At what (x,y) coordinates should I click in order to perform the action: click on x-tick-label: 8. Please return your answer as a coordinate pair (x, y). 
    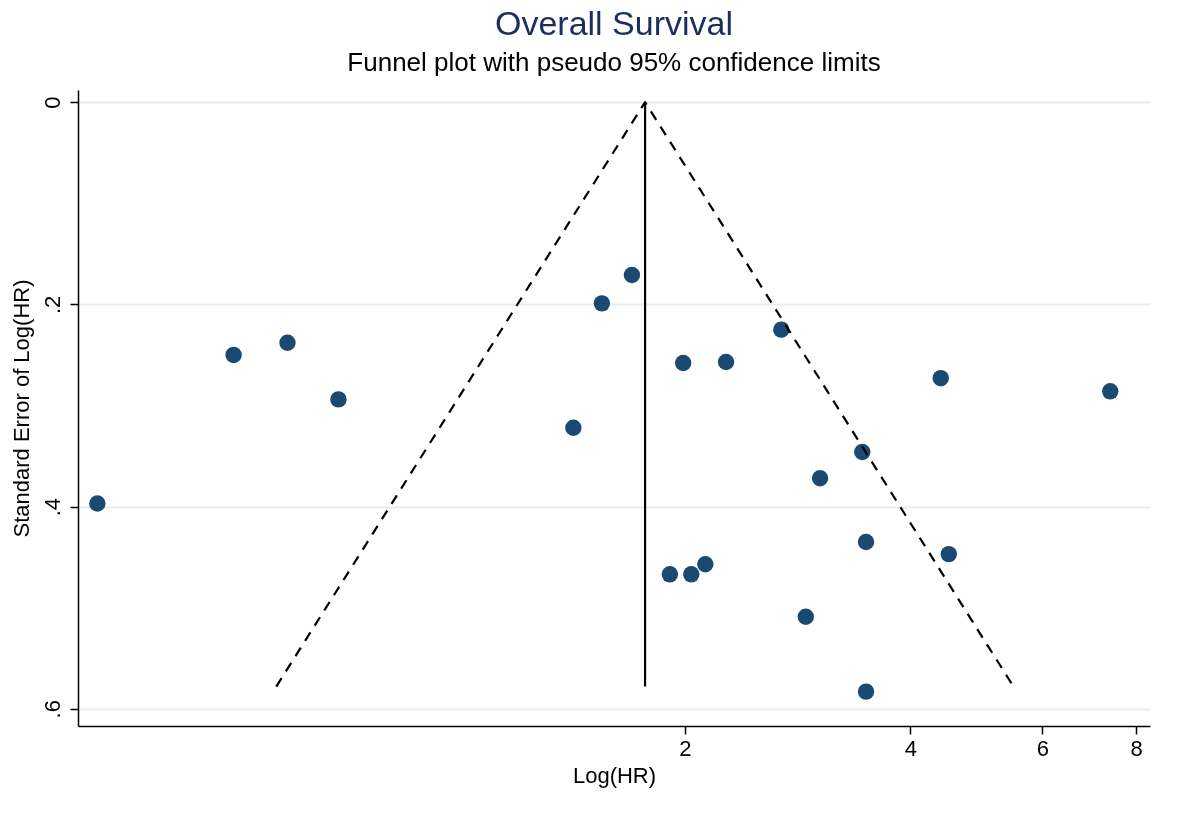
    Looking at the image, I should click on (1136, 748).